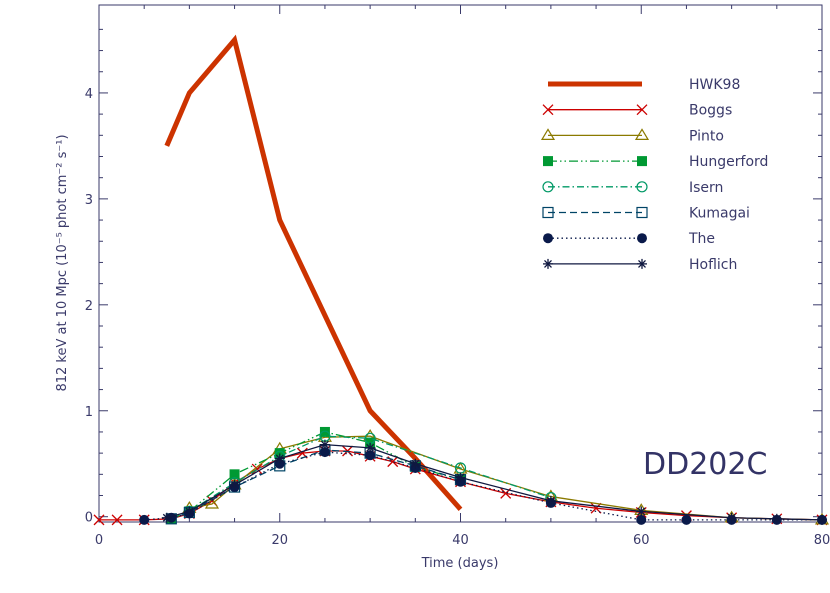  Describe the element at coordinates (714, 85) in the screenshot. I see `legend-label: HWK98` at that location.